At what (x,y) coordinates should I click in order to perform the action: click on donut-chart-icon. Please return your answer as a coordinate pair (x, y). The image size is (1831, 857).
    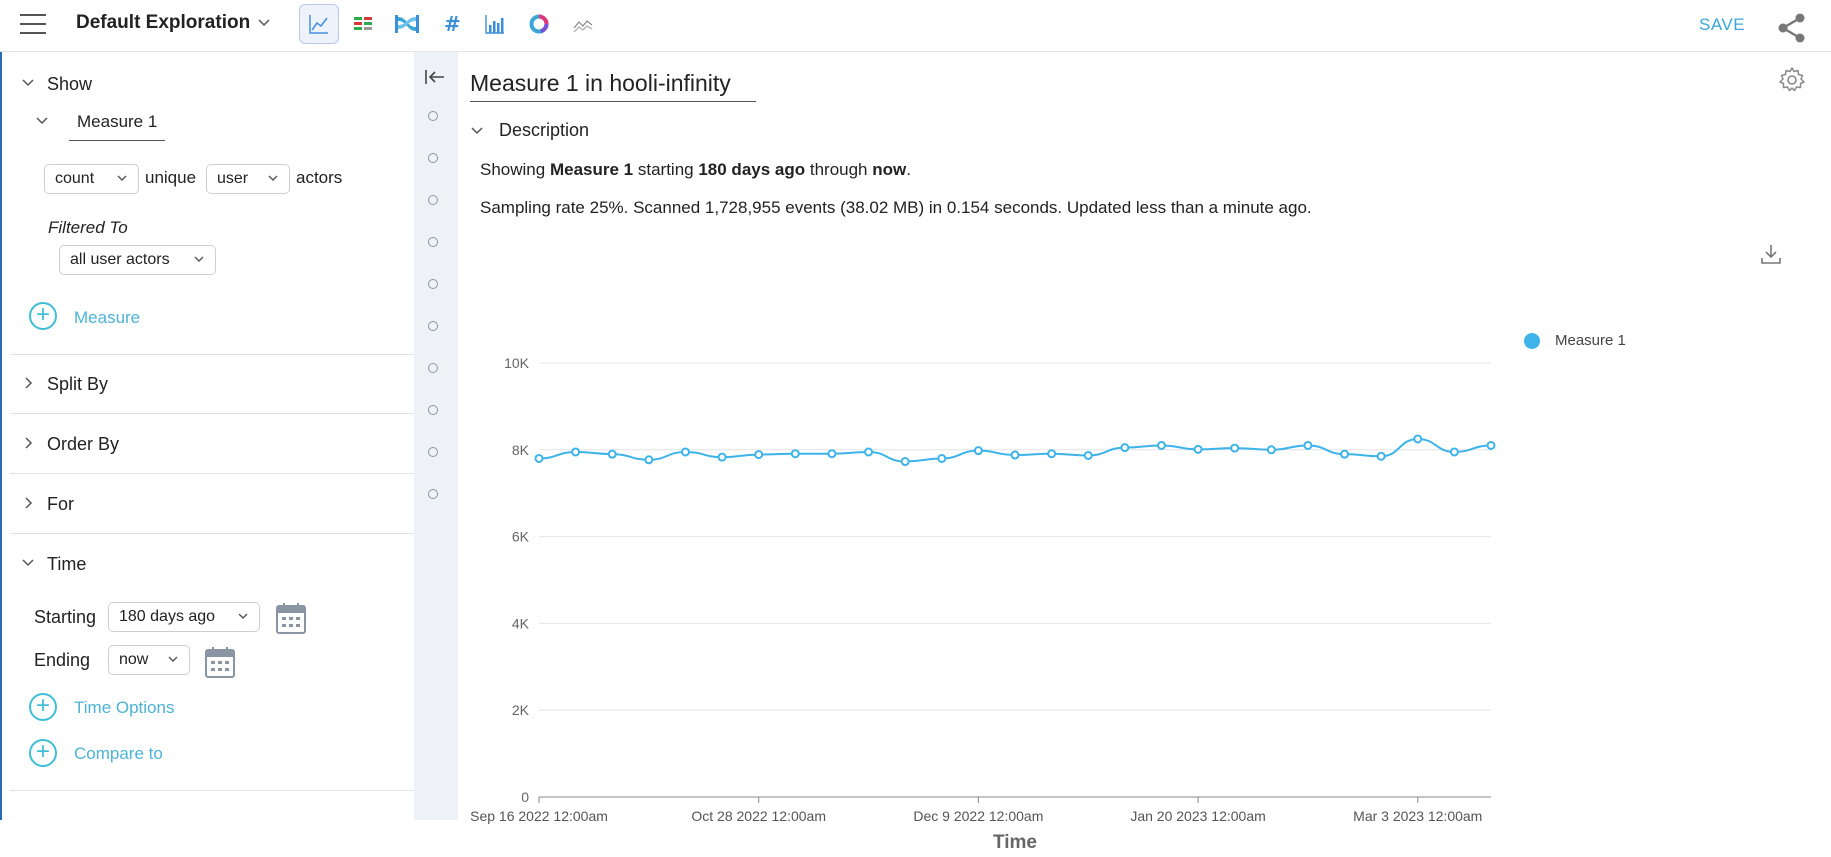
    Looking at the image, I should click on (539, 24).